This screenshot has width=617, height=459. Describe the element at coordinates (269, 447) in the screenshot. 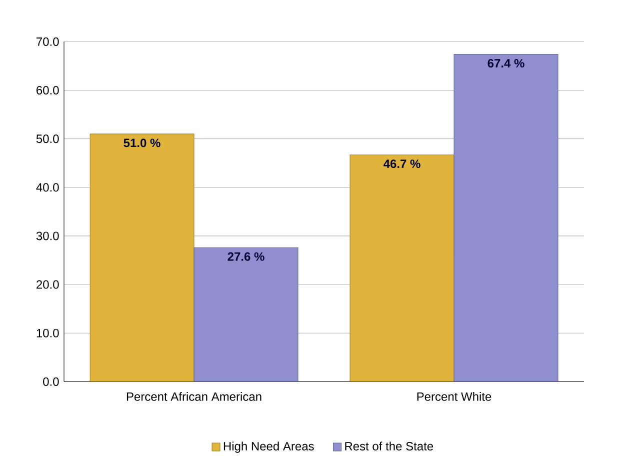

I see `legend-label: High Need Areas` at that location.